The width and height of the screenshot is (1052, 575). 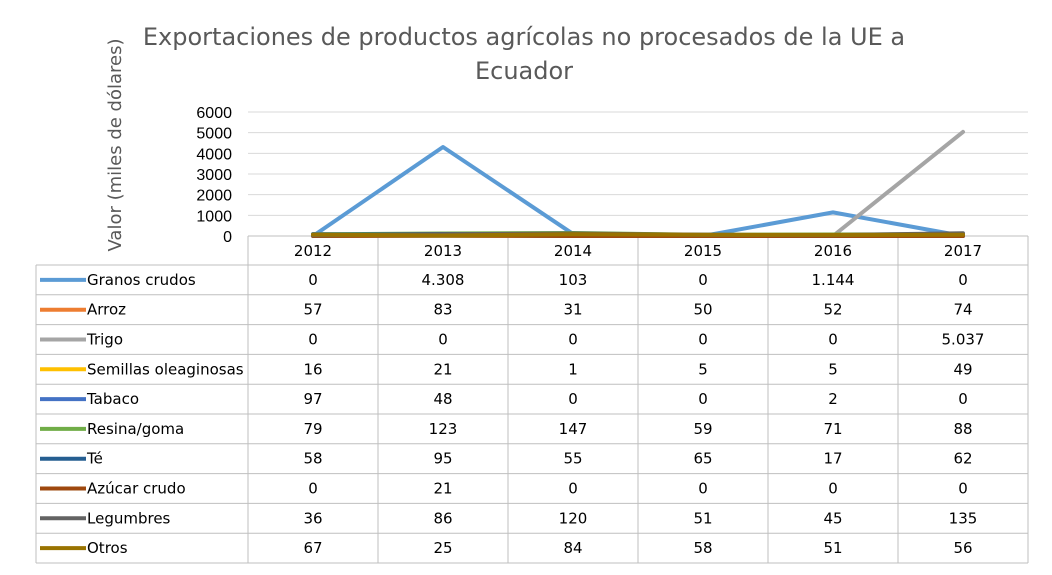 What do you see at coordinates (962, 429) in the screenshot?
I see `data-label: 88` at bounding box center [962, 429].